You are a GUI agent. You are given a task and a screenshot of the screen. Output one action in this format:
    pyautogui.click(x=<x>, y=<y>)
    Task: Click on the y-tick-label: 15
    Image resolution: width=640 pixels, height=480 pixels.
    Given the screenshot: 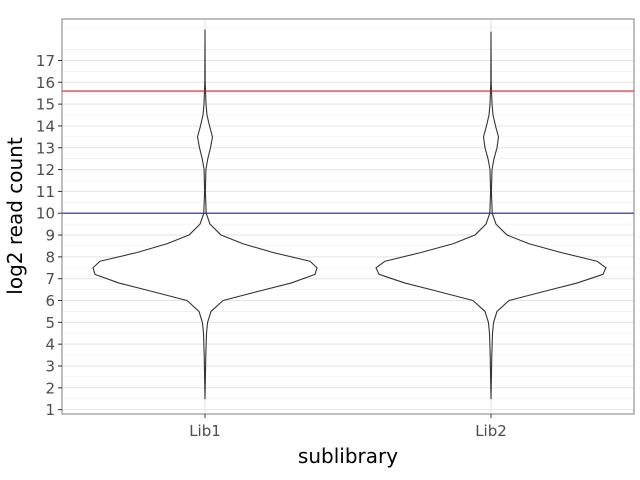 What is the action you would take?
    pyautogui.click(x=45, y=105)
    